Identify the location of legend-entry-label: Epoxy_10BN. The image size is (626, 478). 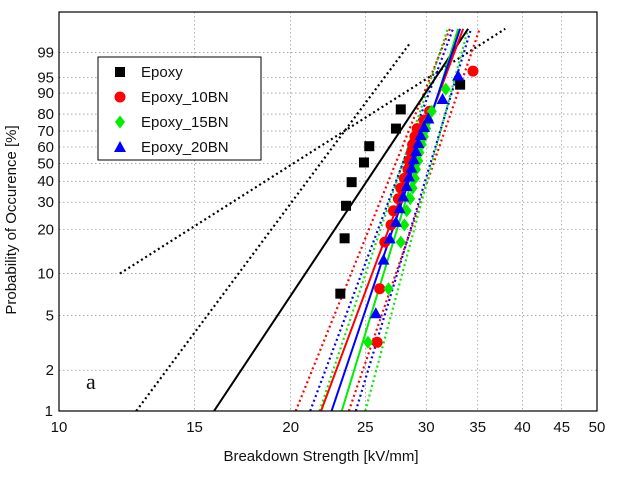
(185, 97).